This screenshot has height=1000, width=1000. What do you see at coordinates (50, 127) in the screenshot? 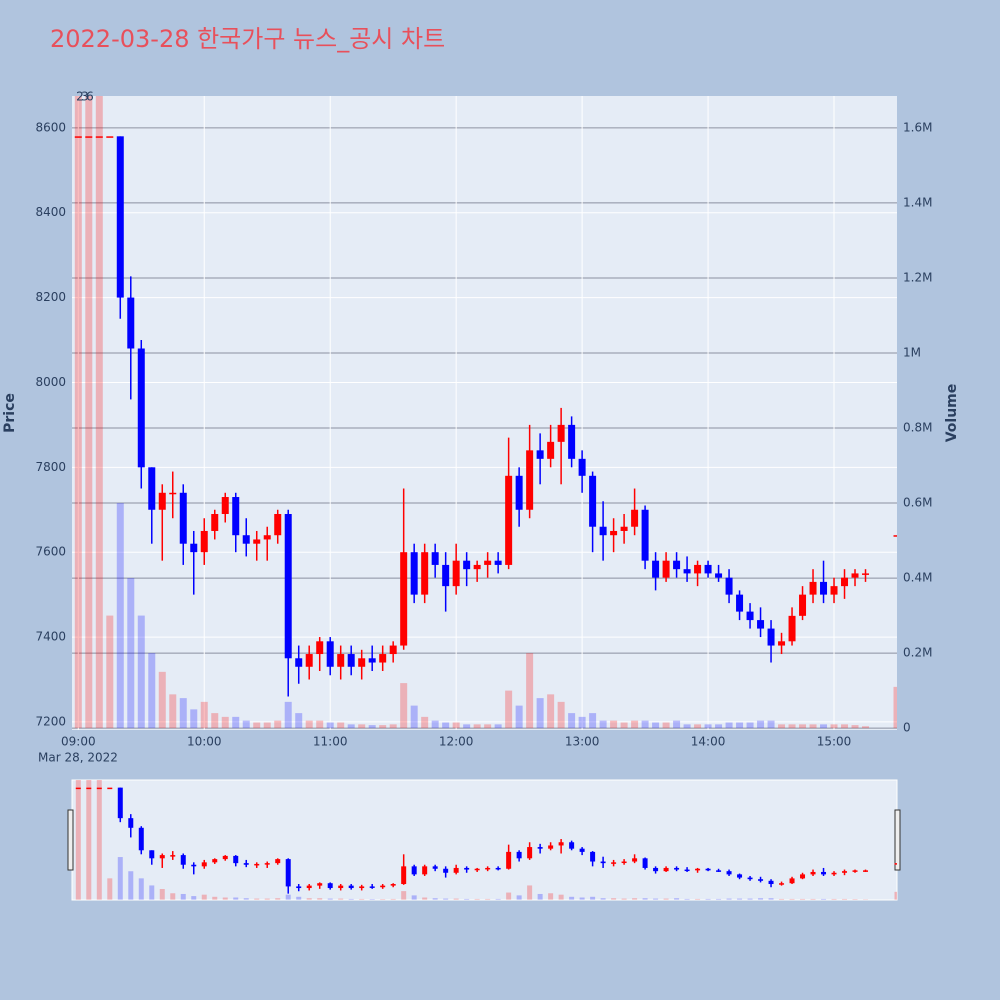
I see `y-tick-label: 8600` at bounding box center [50, 127].